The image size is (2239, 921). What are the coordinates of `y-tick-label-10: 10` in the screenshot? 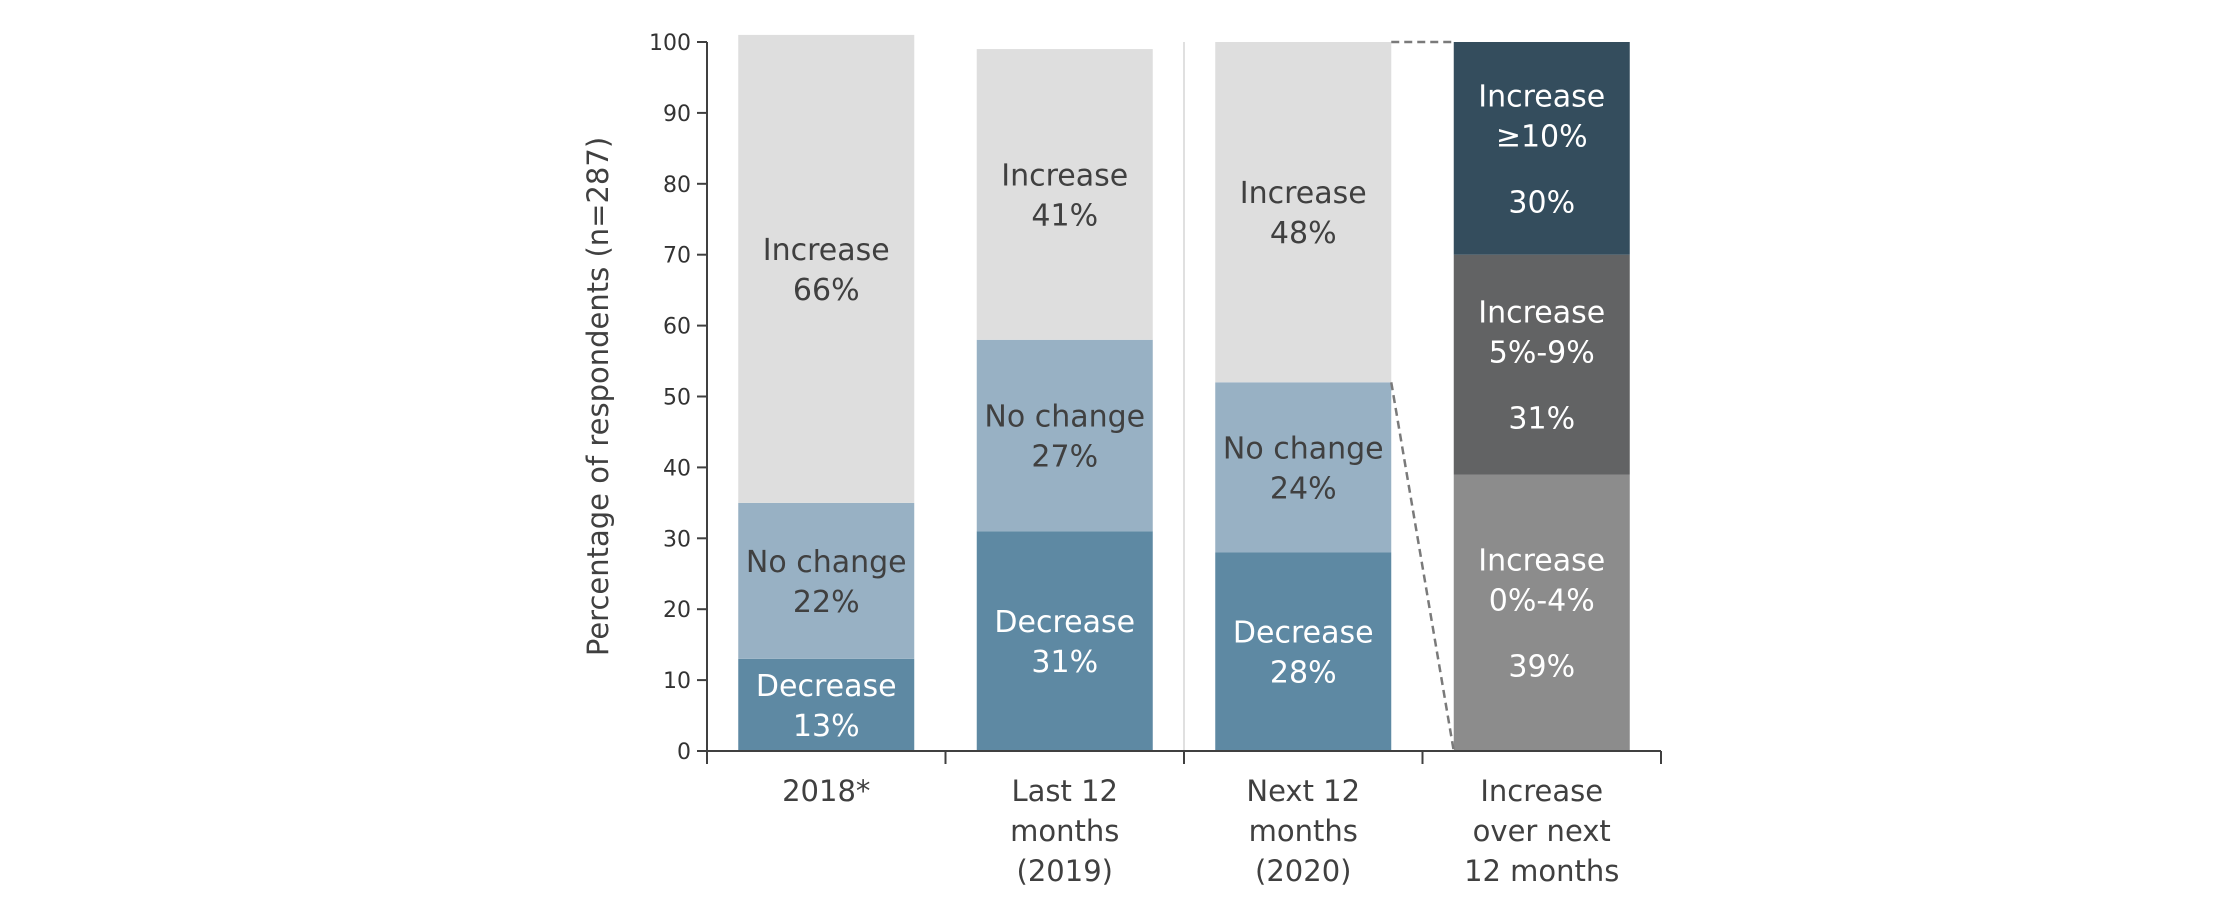 It's located at (677, 681).